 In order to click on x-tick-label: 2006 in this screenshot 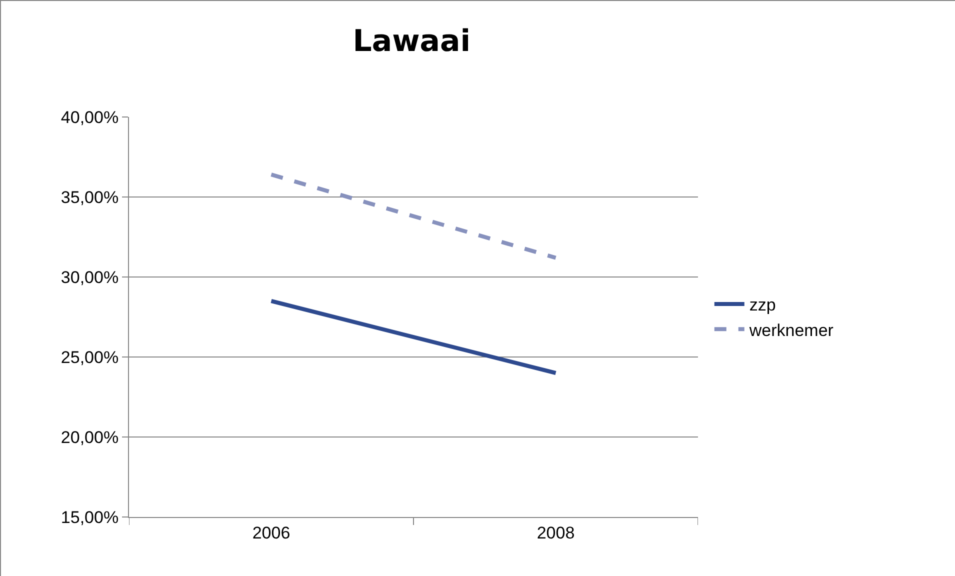, I will do `click(271, 532)`.